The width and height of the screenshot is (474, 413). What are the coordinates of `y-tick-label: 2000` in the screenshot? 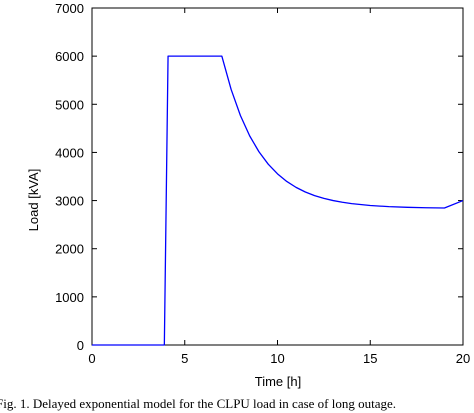 It's located at (69, 249).